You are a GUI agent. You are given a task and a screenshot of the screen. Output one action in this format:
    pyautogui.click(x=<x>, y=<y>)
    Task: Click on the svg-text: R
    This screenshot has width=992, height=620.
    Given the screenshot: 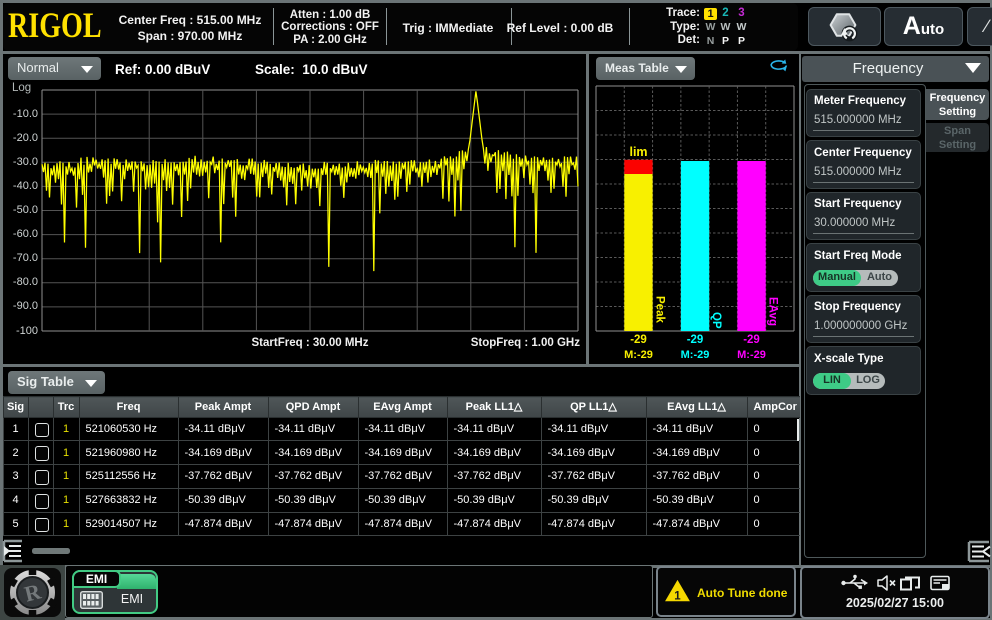 What is the action you would take?
    pyautogui.click(x=33, y=592)
    